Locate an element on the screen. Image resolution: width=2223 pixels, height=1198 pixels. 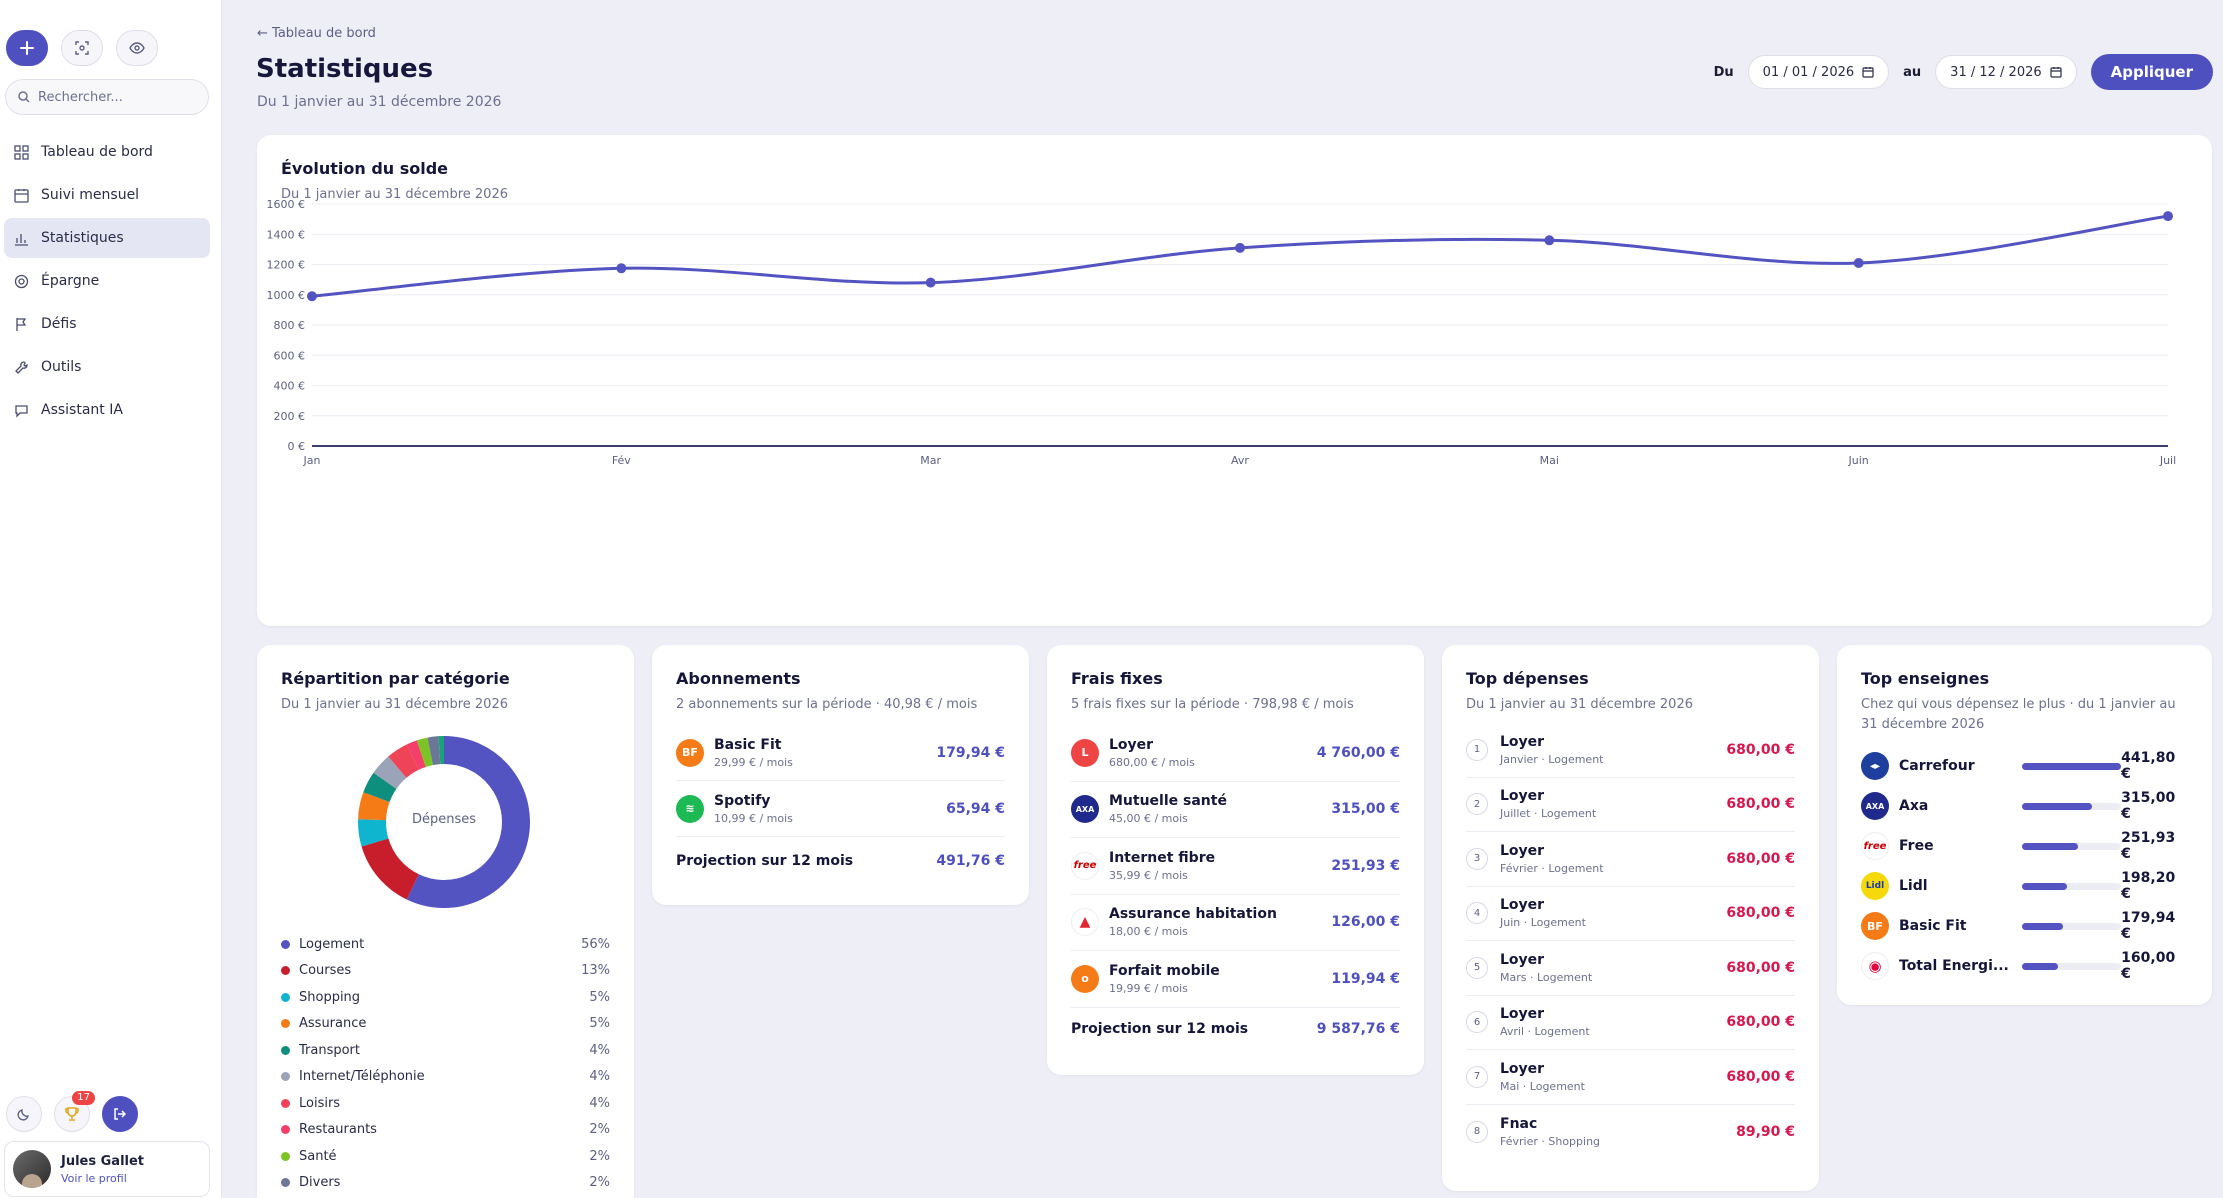
expense-meta: Février · Shopping is located at coordinates (1550, 1141).